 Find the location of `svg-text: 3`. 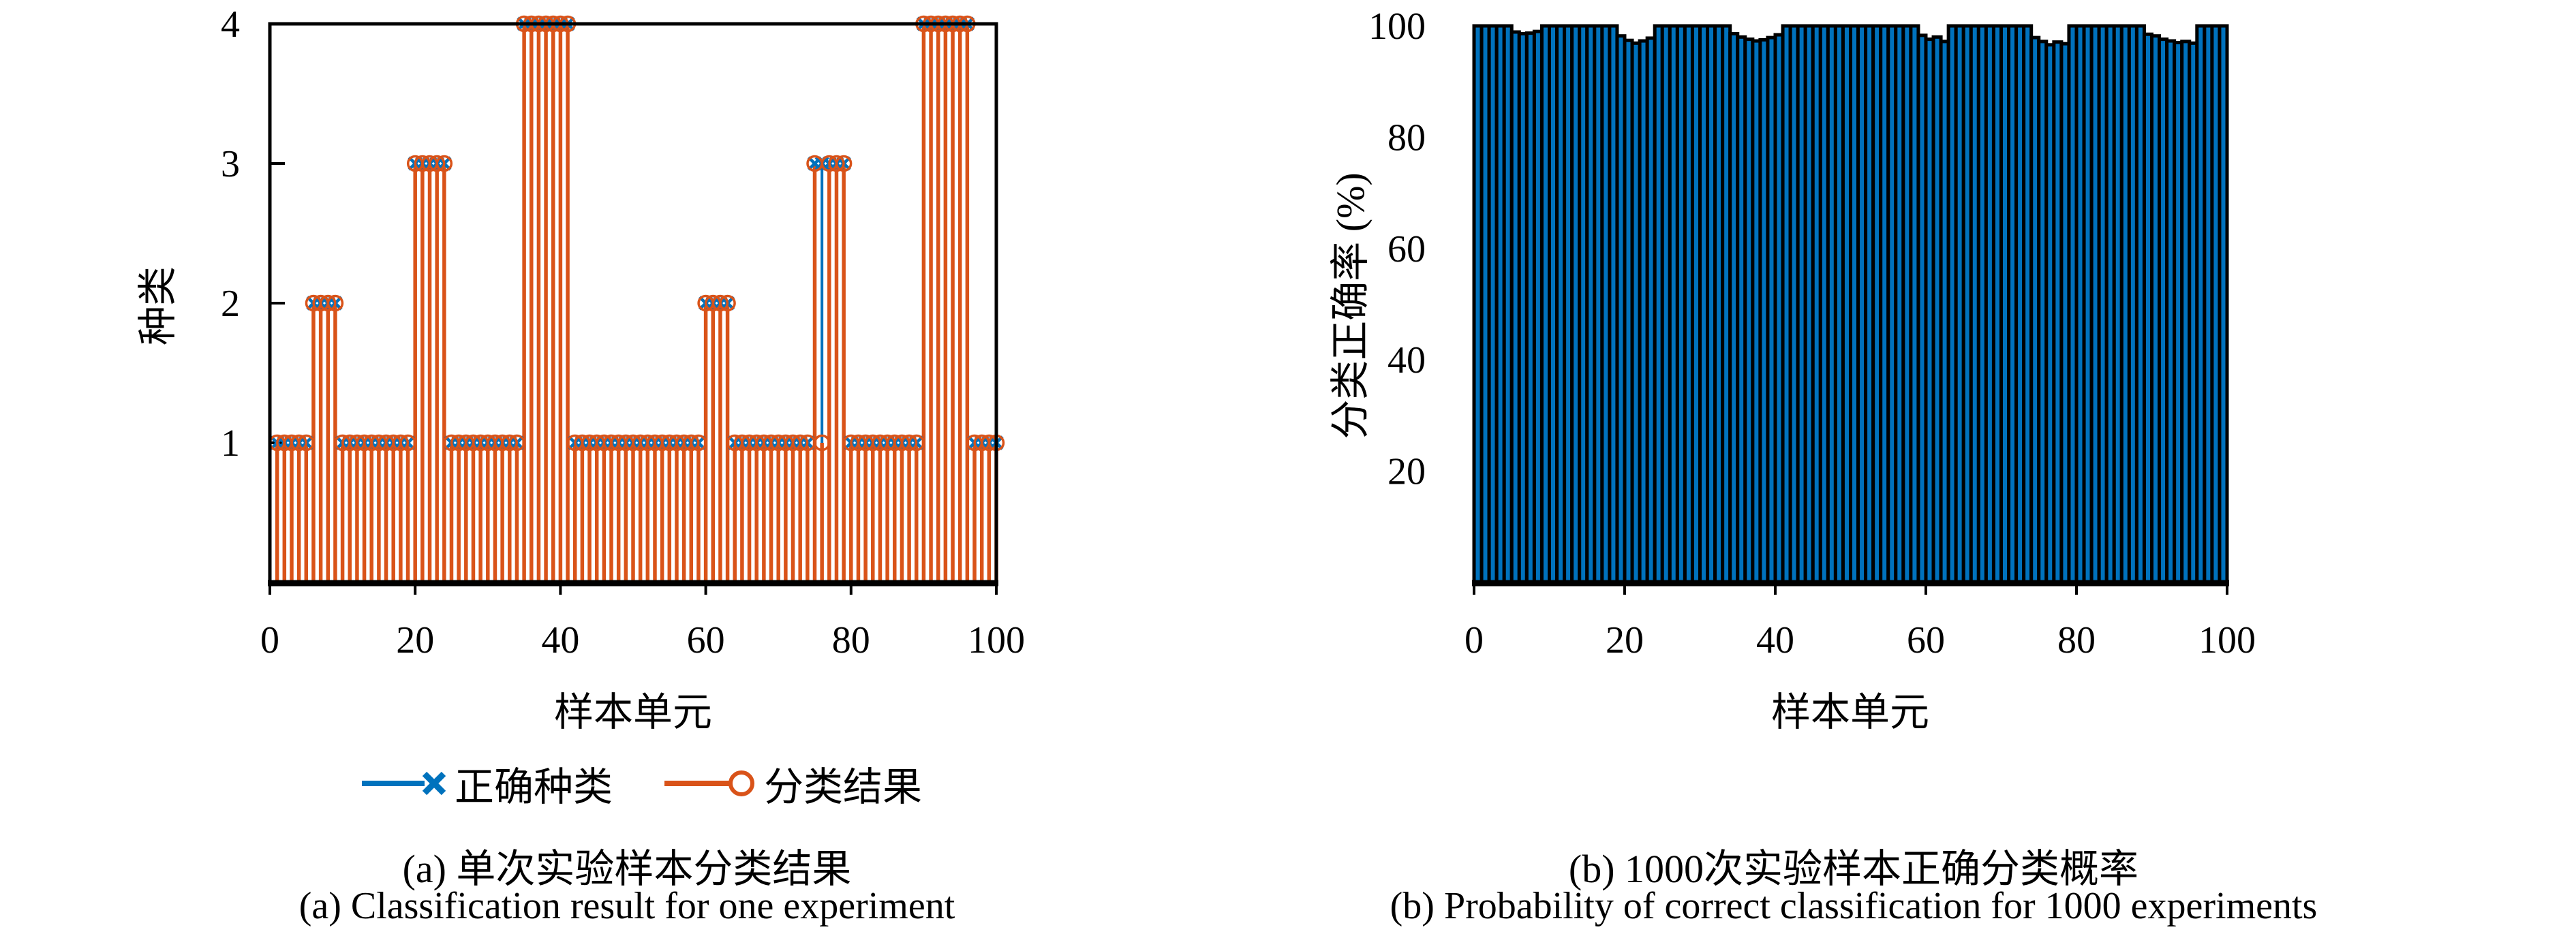

svg-text: 3 is located at coordinates (230, 164).